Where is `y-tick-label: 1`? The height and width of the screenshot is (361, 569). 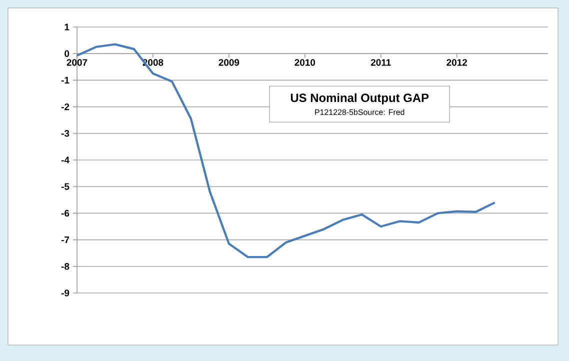
y-tick-label: 1 is located at coordinates (67, 27).